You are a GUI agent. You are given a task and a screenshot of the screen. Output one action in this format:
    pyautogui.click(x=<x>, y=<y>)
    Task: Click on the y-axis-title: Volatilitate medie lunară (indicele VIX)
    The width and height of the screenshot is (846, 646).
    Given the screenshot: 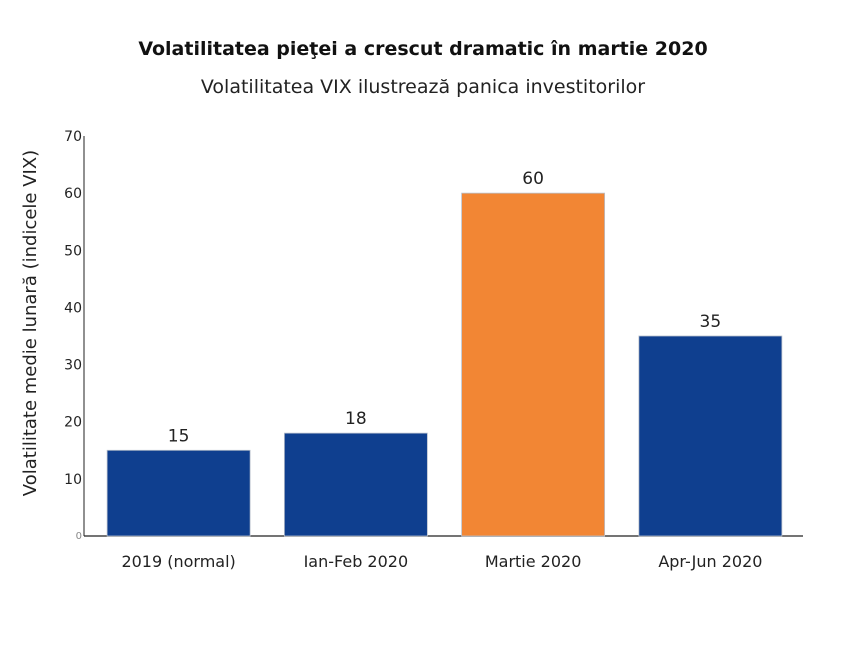 What is the action you would take?
    pyautogui.click(x=30, y=323)
    